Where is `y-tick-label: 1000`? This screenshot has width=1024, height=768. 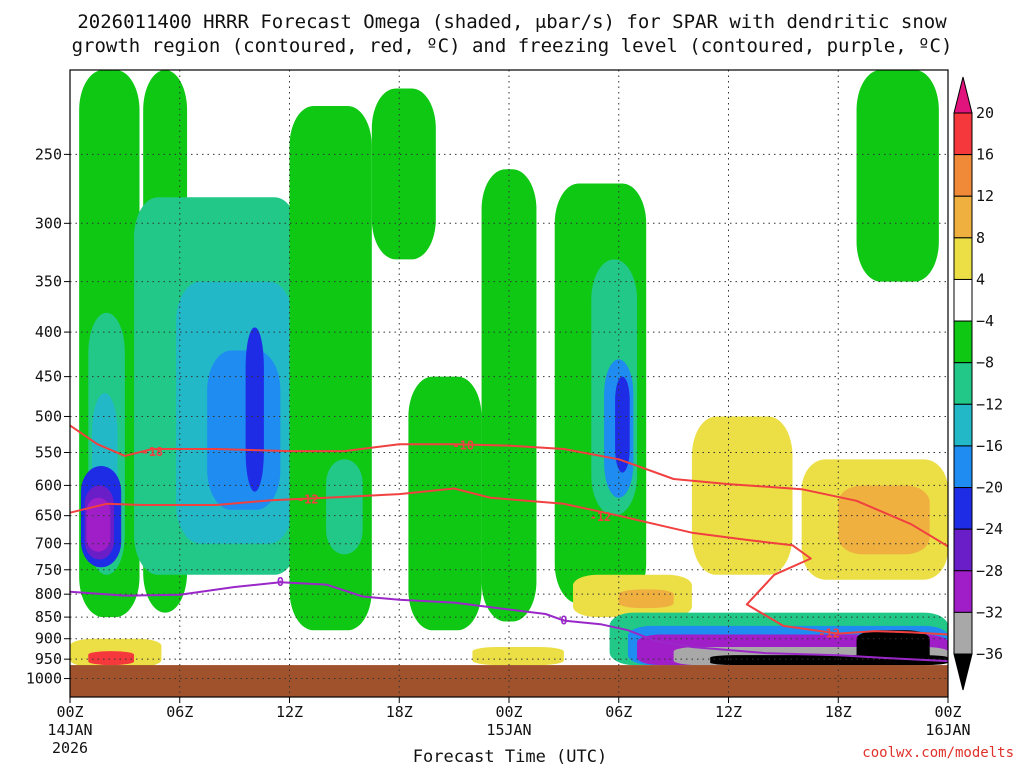 y-tick-label: 1000 is located at coordinates (44, 679).